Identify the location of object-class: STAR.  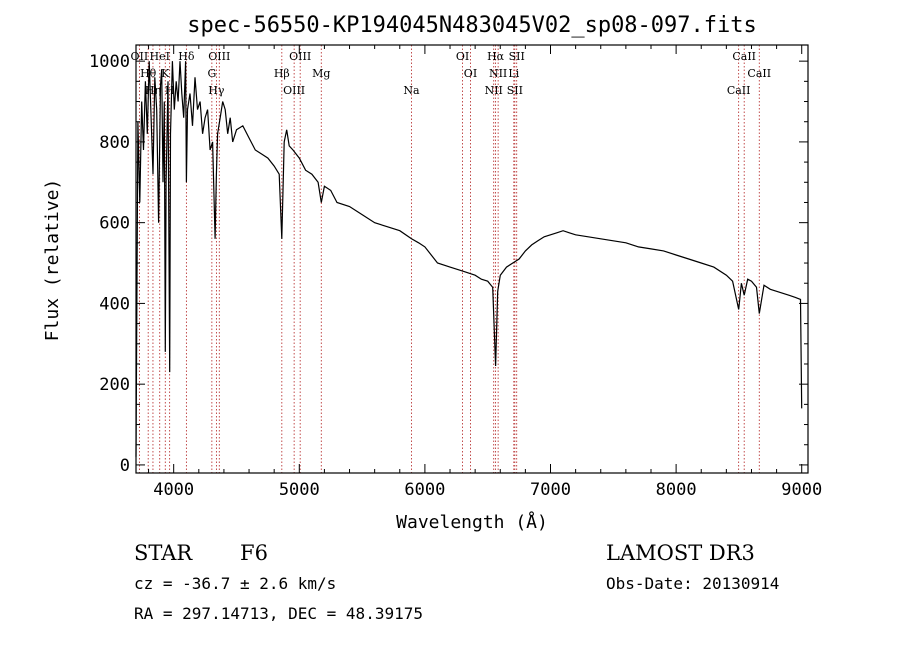
(163, 553).